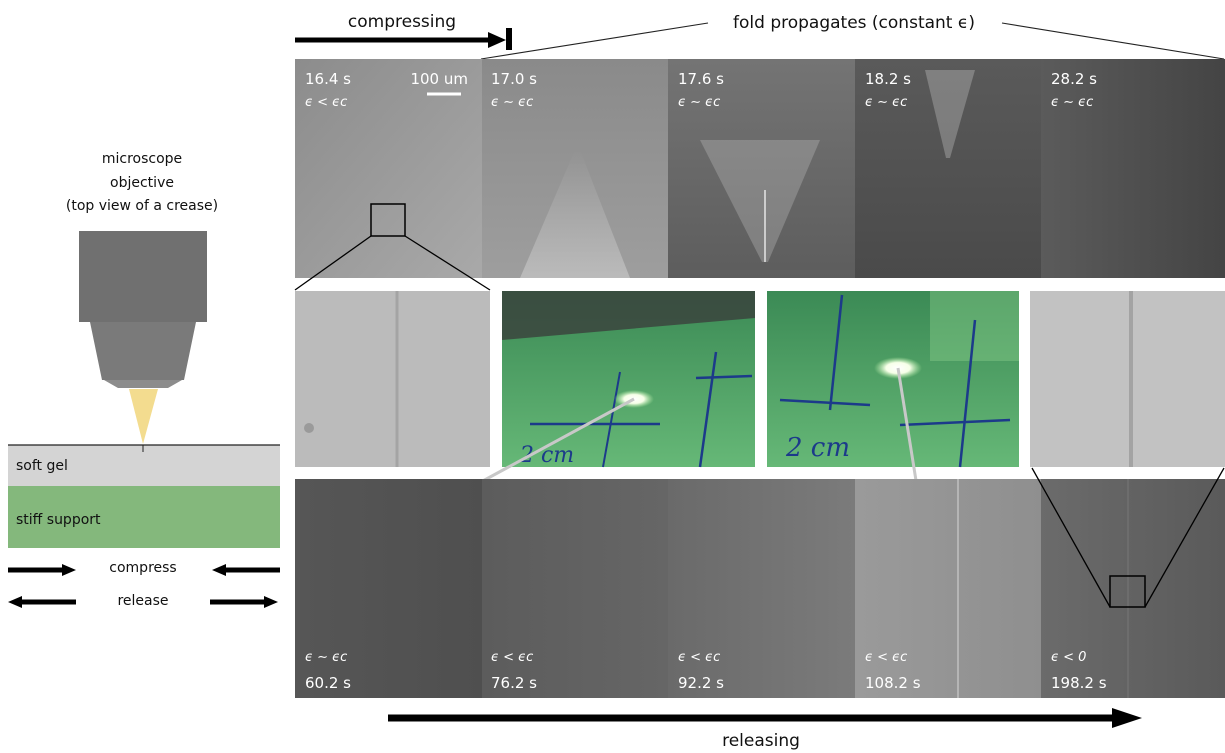 Image resolution: width=1225 pixels, height=753 pixels. What do you see at coordinates (309, 428) in the screenshot?
I see `debris-dot` at bounding box center [309, 428].